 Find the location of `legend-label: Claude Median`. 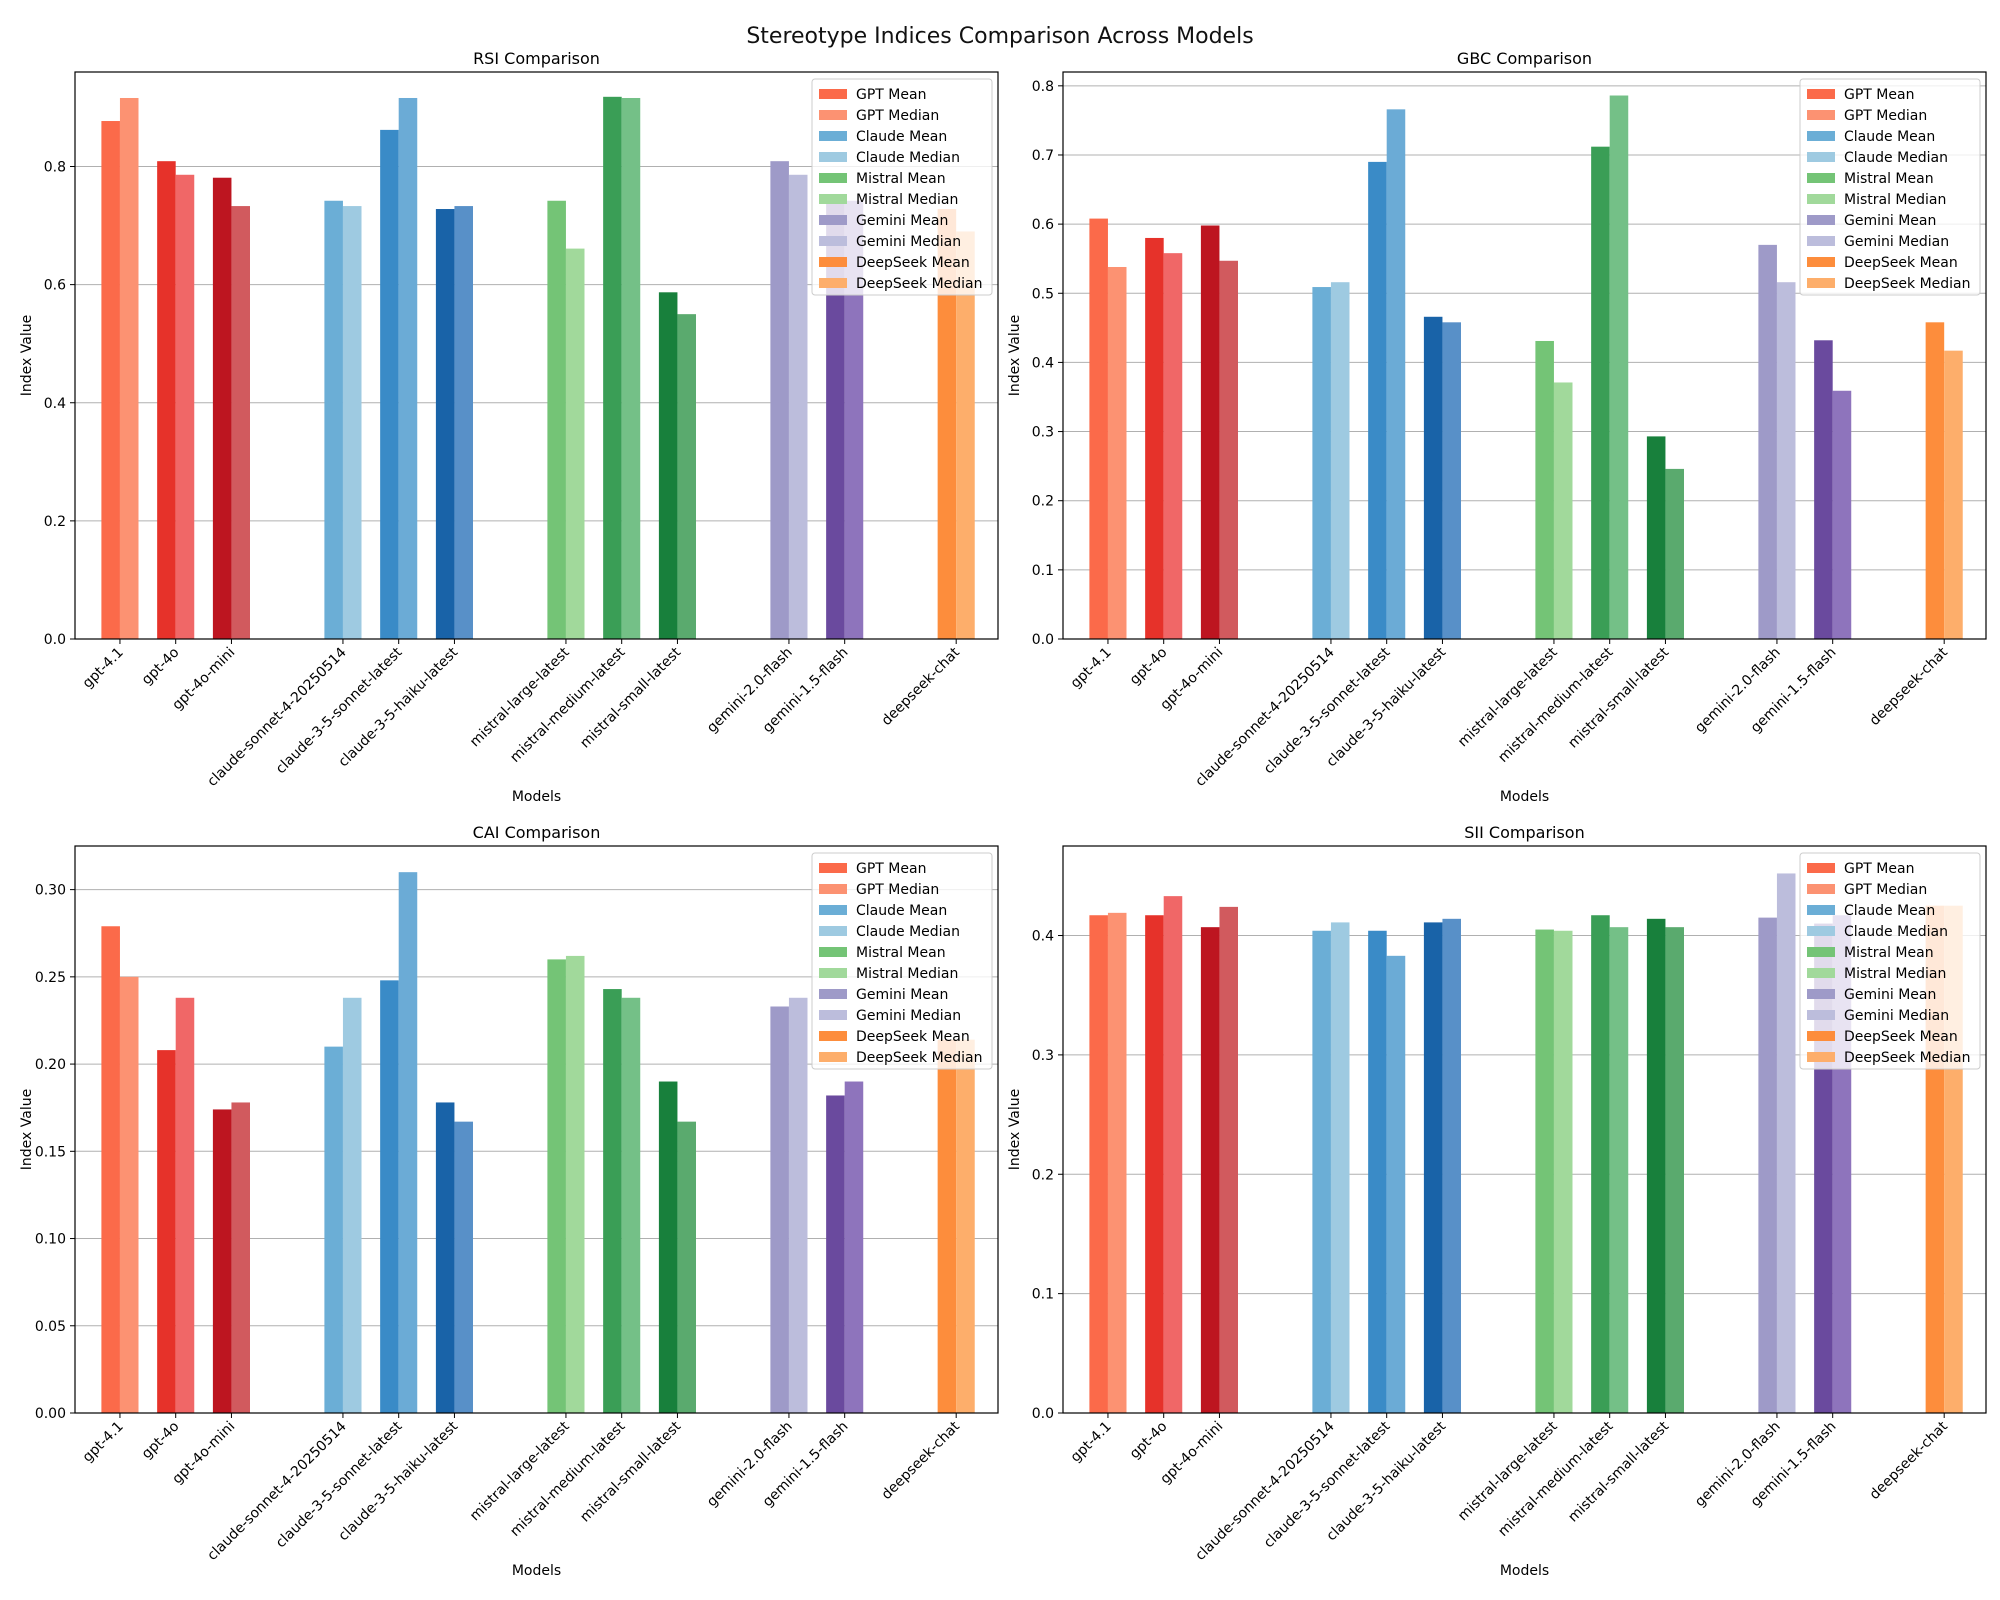

legend-label: Claude Median is located at coordinates (1896, 932).